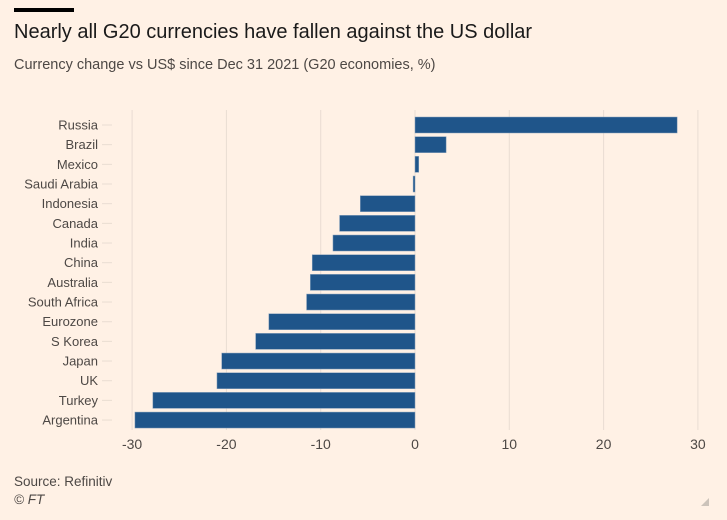  Describe the element at coordinates (414, 184) in the screenshot. I see `bar-saudi-arabia` at that location.